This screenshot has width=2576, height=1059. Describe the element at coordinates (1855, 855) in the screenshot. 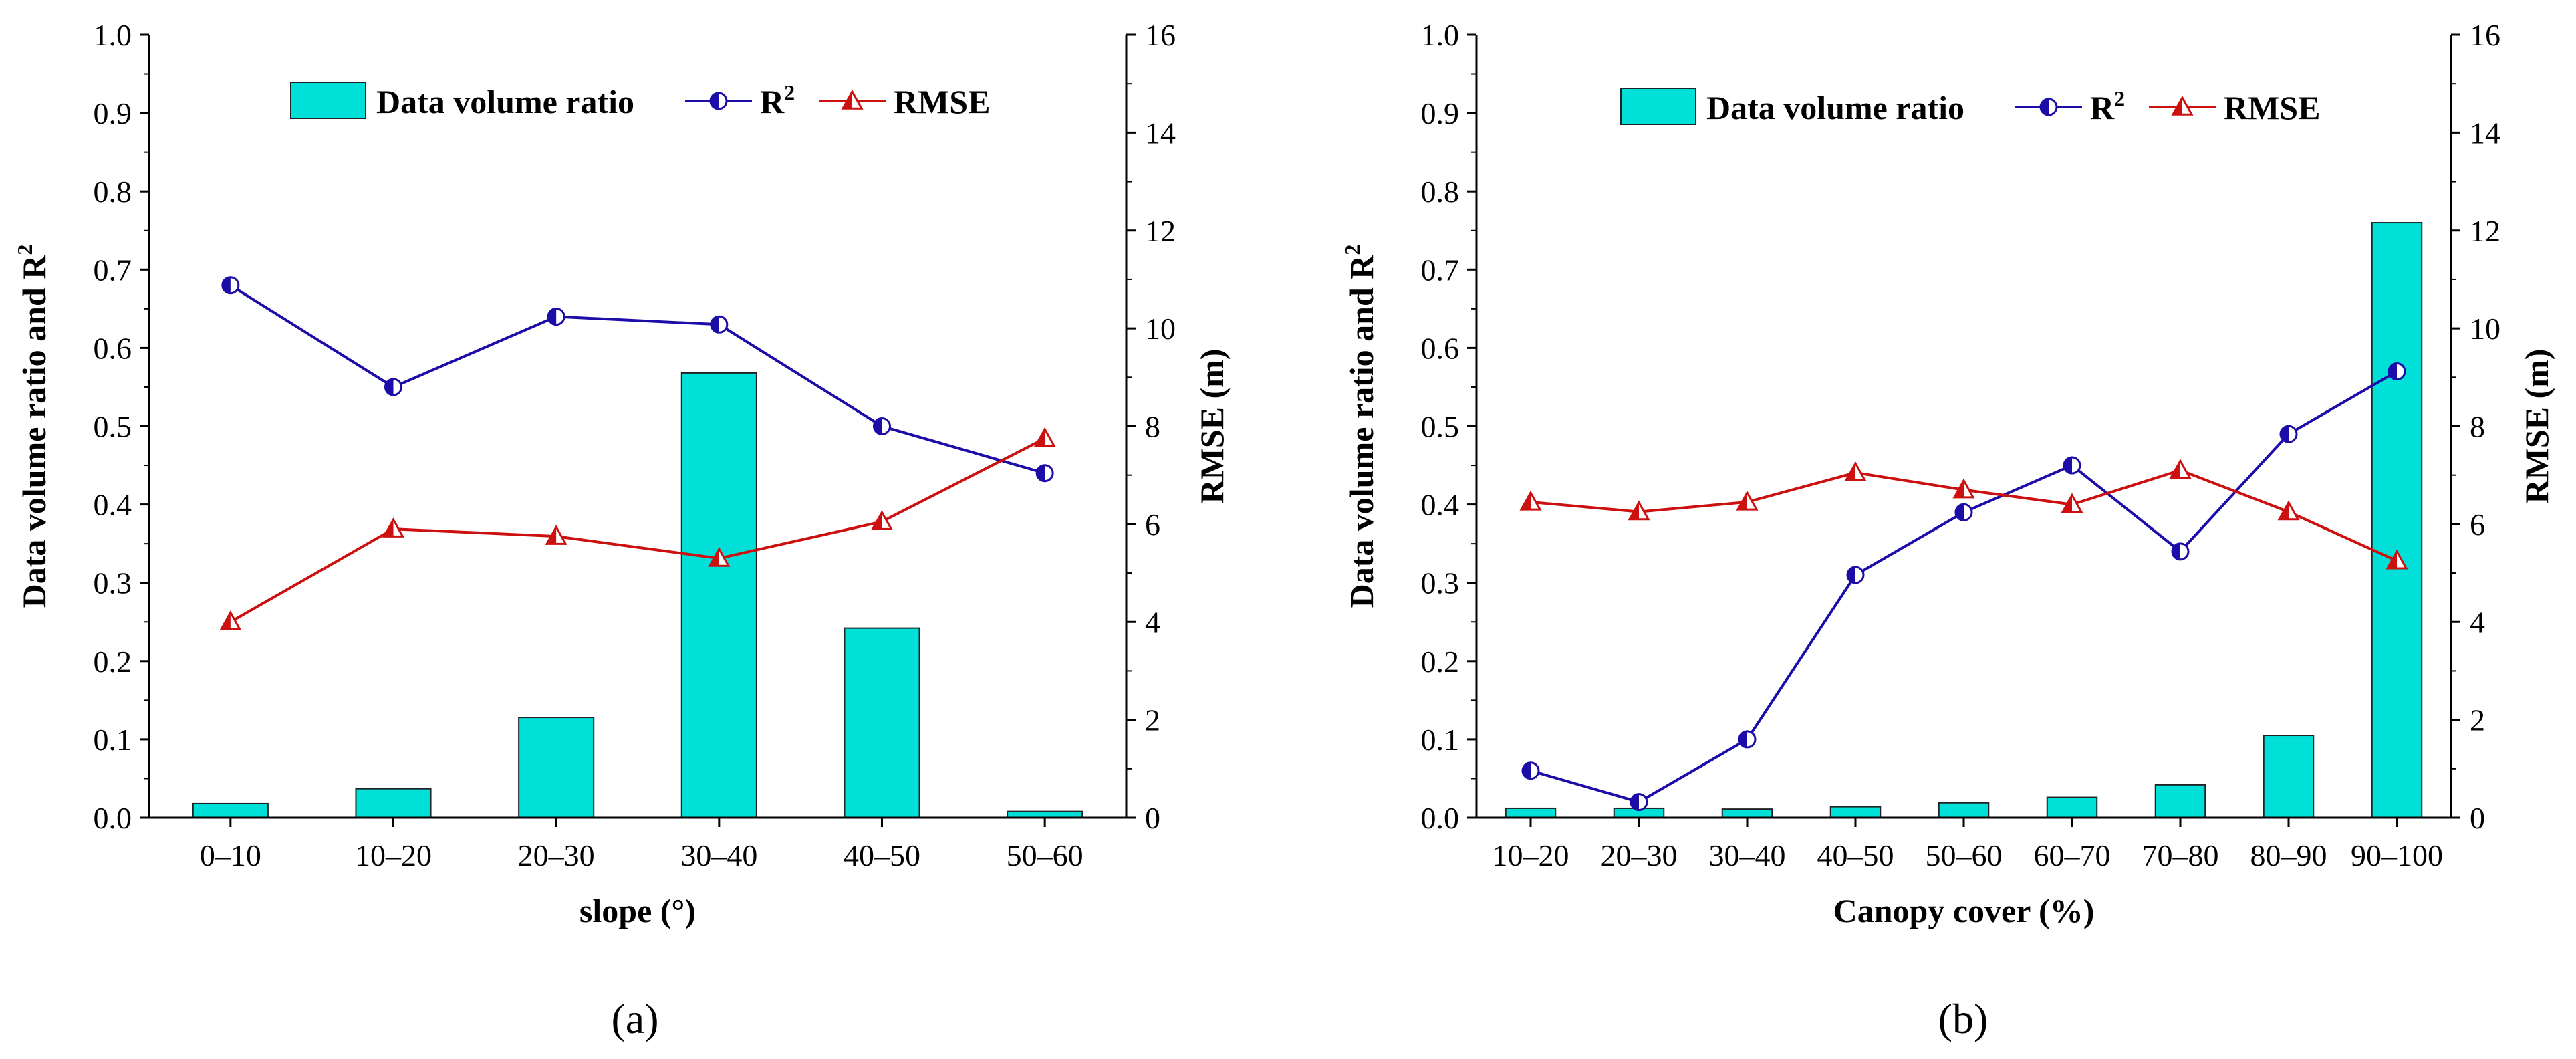

I see `x-tick-label: 40–50` at that location.